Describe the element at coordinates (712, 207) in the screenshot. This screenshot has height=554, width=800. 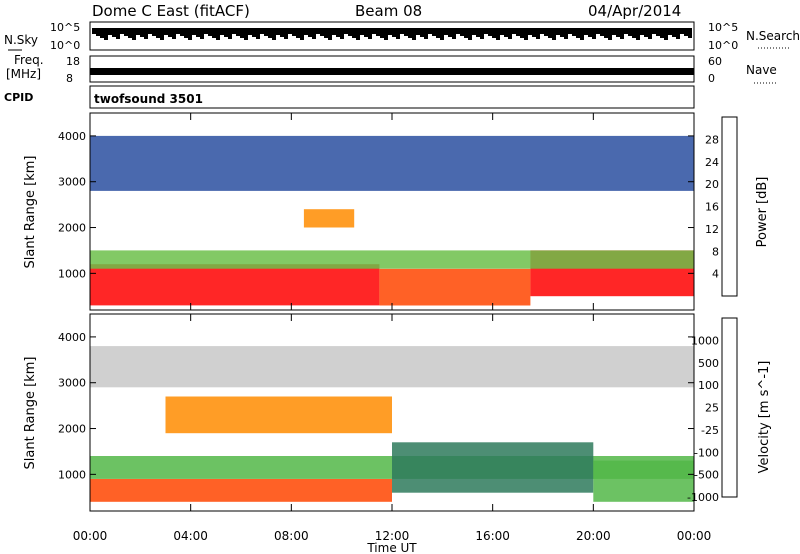
I see `power-colorbar-tick: 16` at that location.